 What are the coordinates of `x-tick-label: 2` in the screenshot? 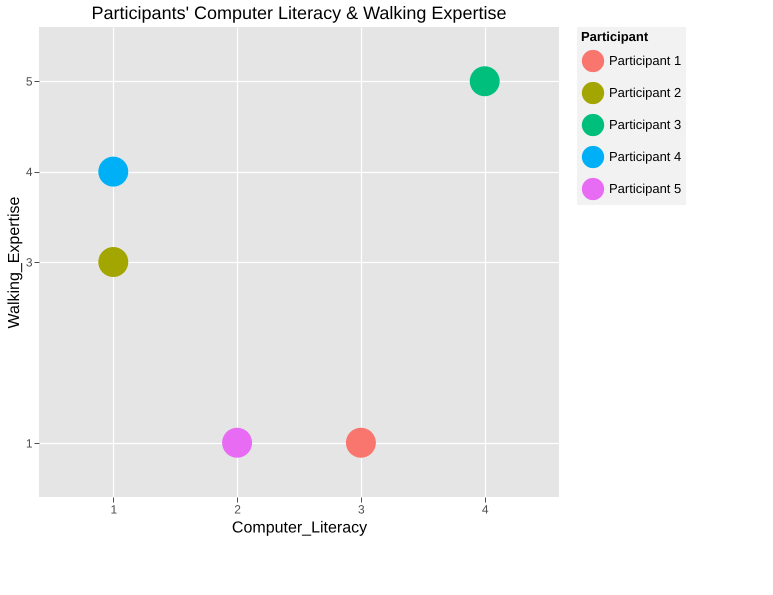 It's located at (238, 509).